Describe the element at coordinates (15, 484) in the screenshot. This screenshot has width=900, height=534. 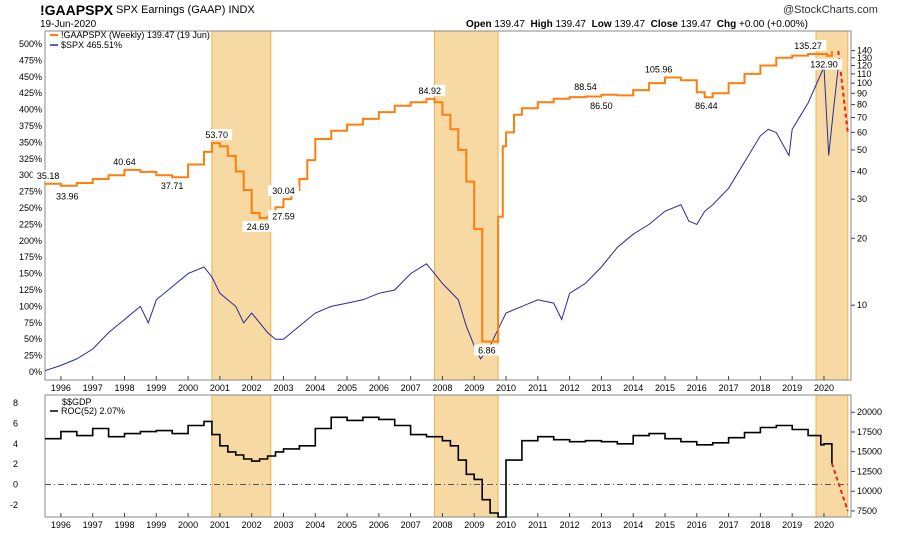
I see `y-tick-label-left: 0` at that location.